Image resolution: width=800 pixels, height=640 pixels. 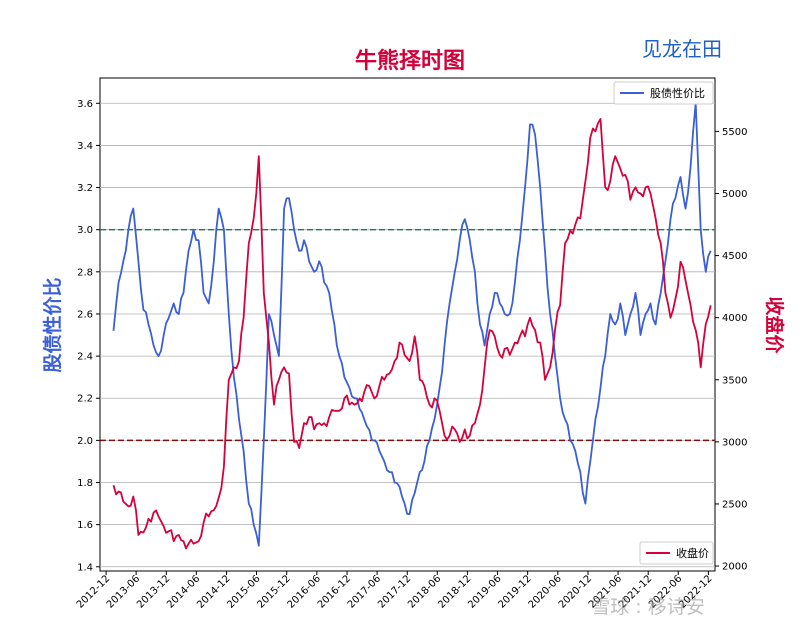 What do you see at coordinates (88, 336) in the screenshot?
I see `y-axis-left: 1.4 1.6 1.8 2.0 2.2 2.4 2.6 2.8 3.0 3.2 3.4 3.6` at bounding box center [88, 336].